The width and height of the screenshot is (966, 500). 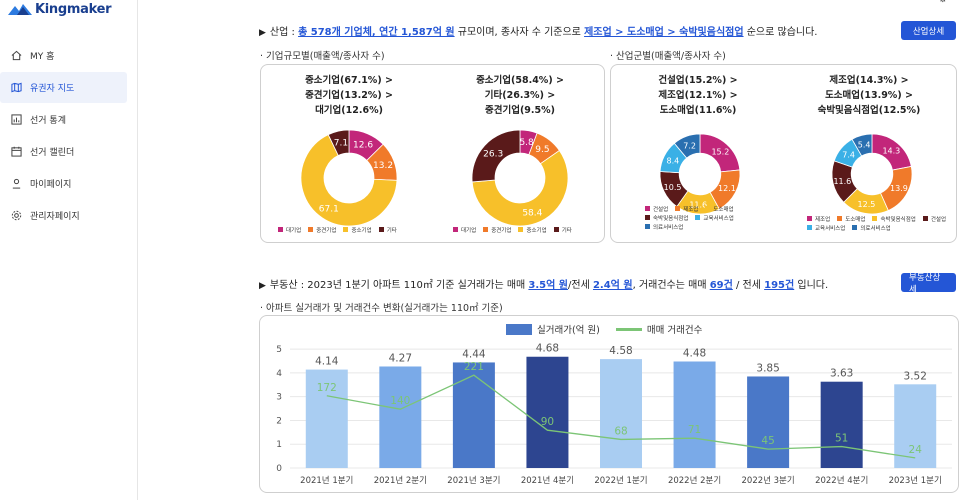 I want to click on donut-heading-line: 숙박및음식점업(12.5%), so click(x=869, y=110).